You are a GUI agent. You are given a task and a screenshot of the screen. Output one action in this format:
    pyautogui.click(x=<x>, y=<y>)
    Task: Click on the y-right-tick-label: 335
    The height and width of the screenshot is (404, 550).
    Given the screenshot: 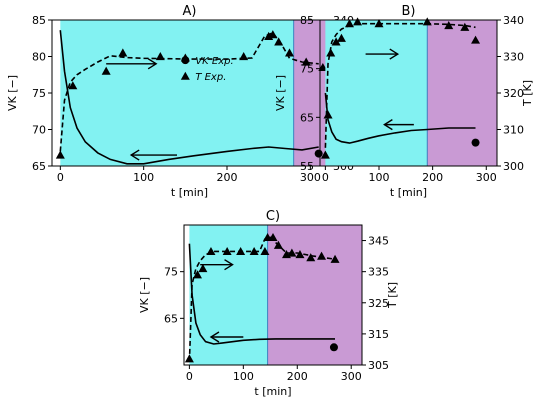 What is the action you would take?
    pyautogui.click(x=378, y=272)
    